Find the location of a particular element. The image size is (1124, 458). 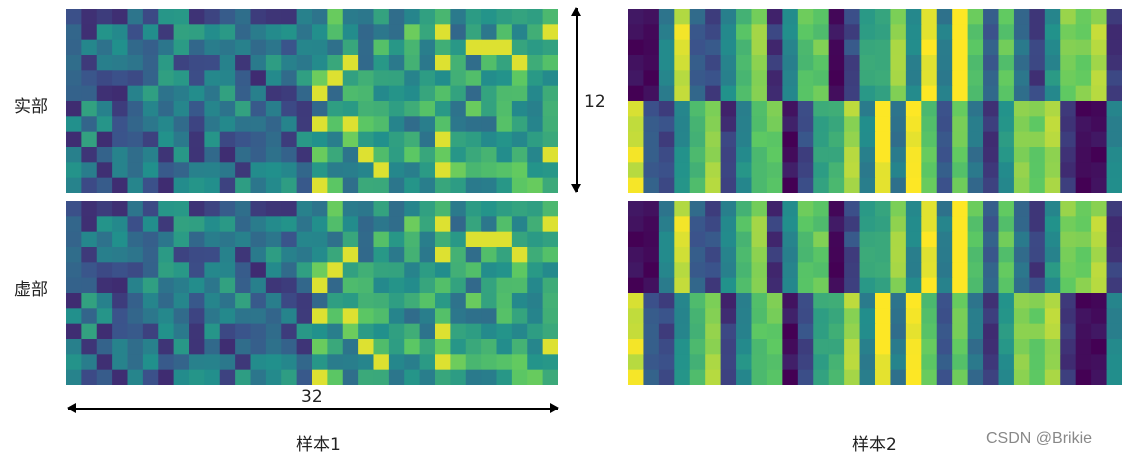

imag-part-label: 虚部 is located at coordinates (31, 290).